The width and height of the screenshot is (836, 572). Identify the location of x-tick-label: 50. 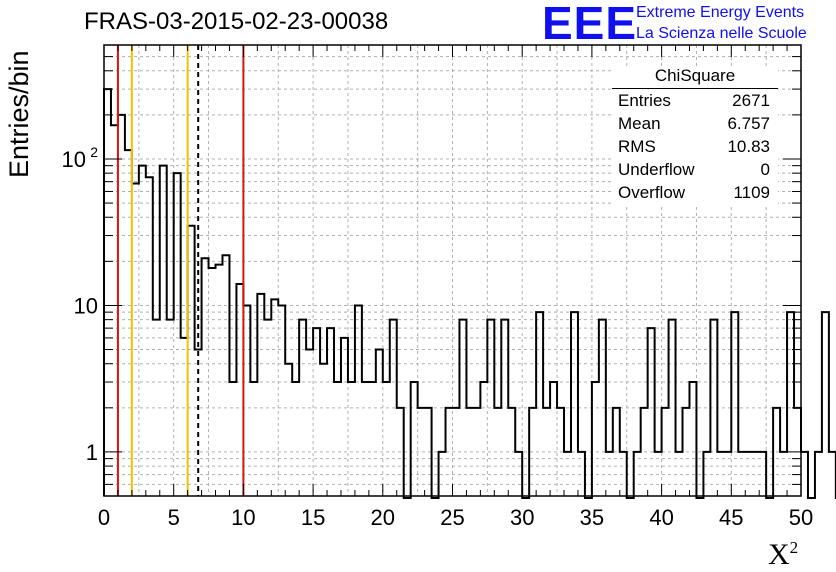
(801, 517).